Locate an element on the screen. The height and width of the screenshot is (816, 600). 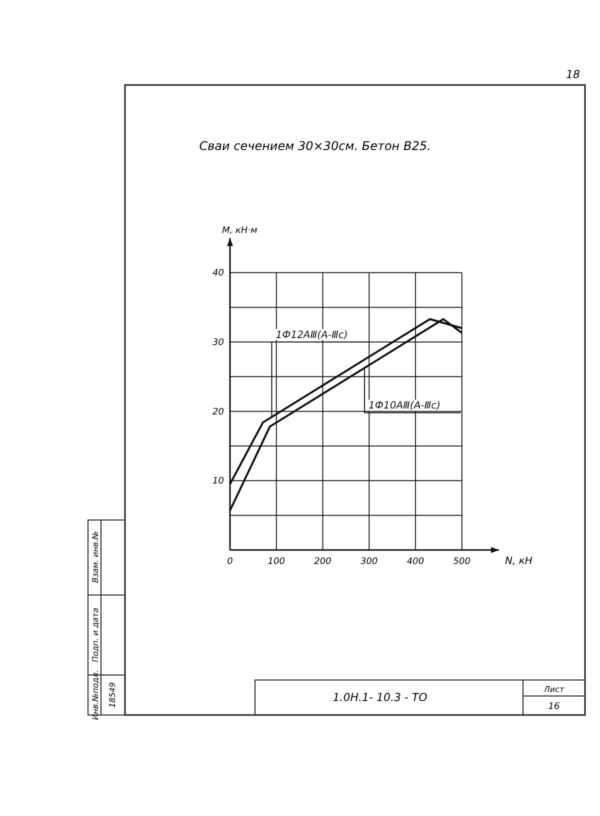
text: 16 is located at coordinates (554, 707).